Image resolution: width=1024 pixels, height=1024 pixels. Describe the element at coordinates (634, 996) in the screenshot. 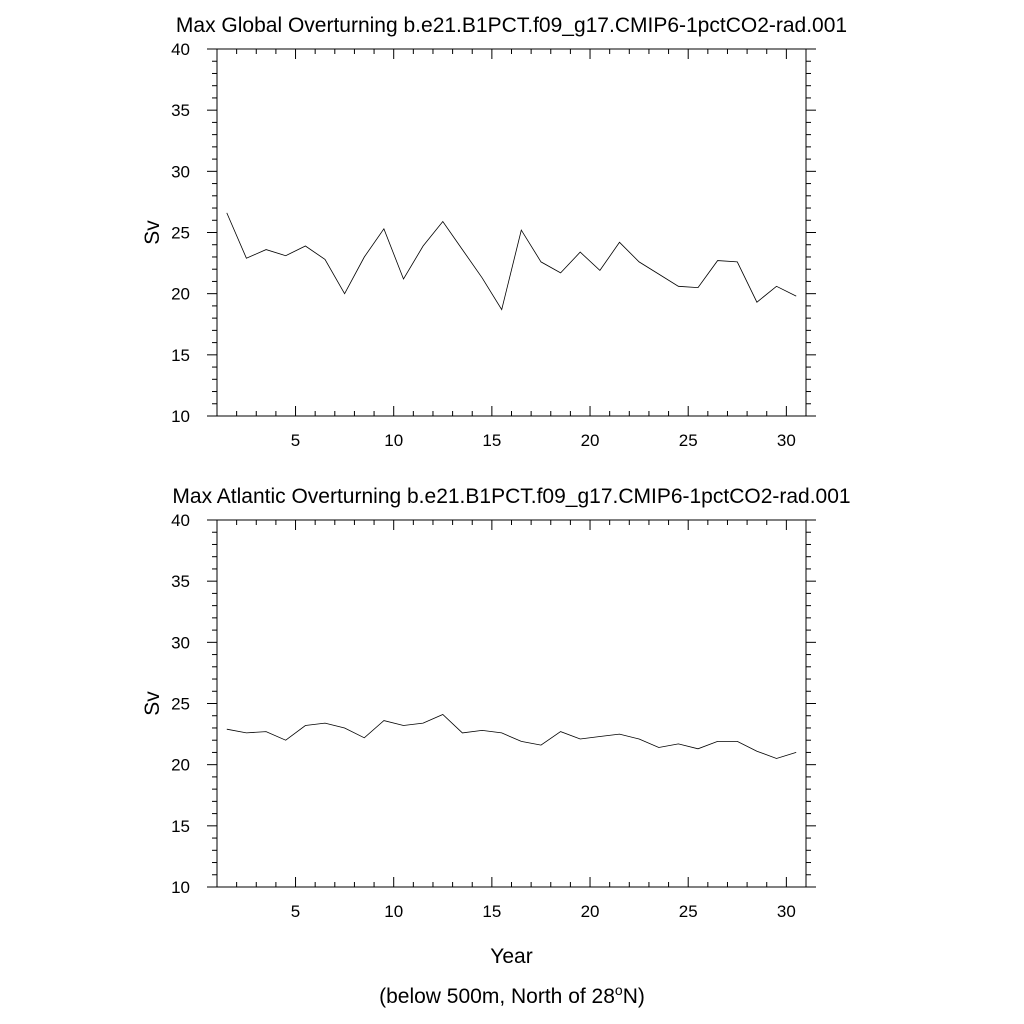

I see `footnote-suffix: N)` at that location.